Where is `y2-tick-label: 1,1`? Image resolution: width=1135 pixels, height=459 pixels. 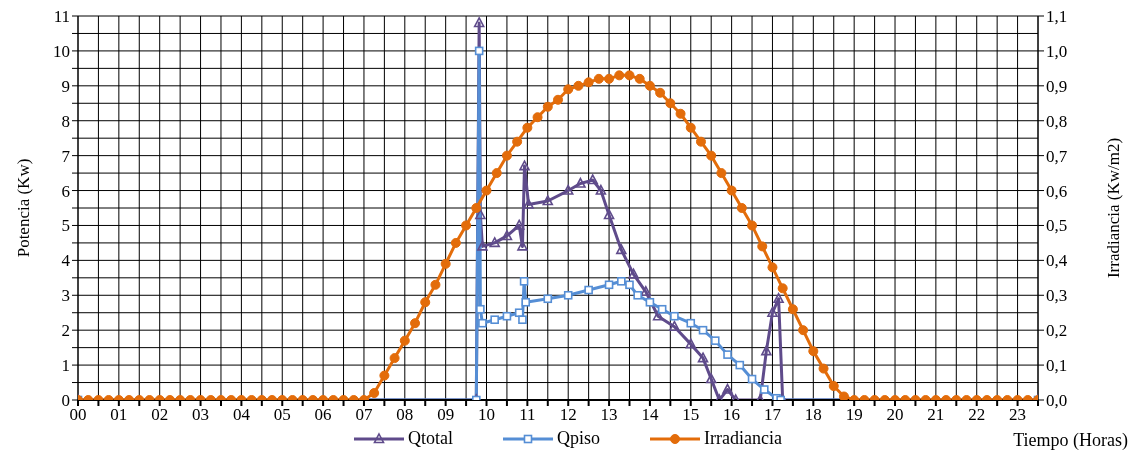 y2-tick-label: 1,1 is located at coordinates (1057, 17).